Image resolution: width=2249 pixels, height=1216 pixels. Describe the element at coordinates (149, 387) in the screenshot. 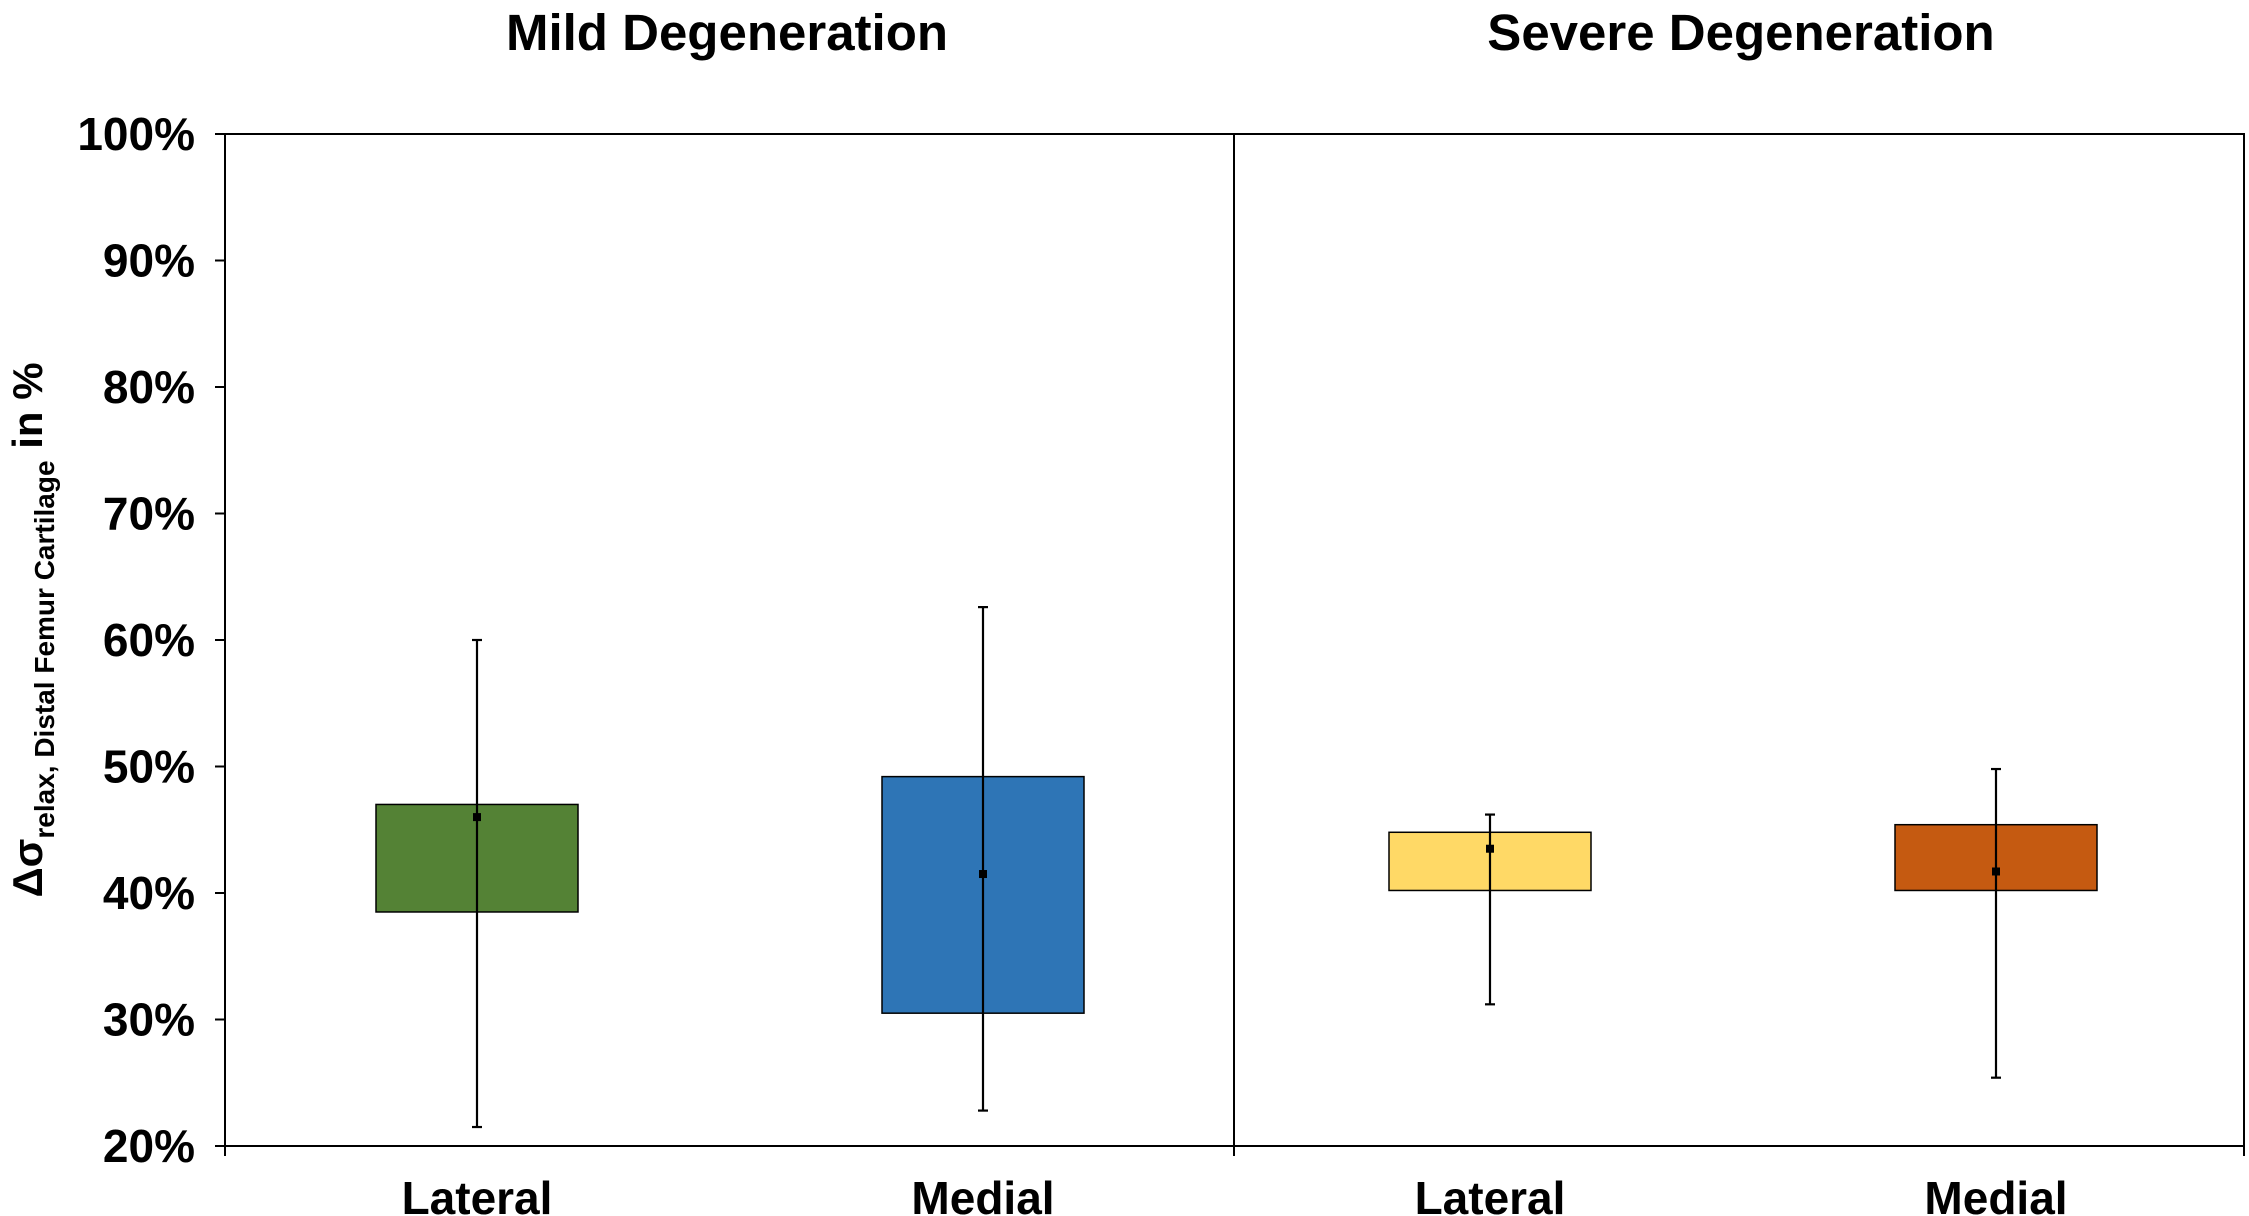

I see `y-tick-label: 80%` at that location.